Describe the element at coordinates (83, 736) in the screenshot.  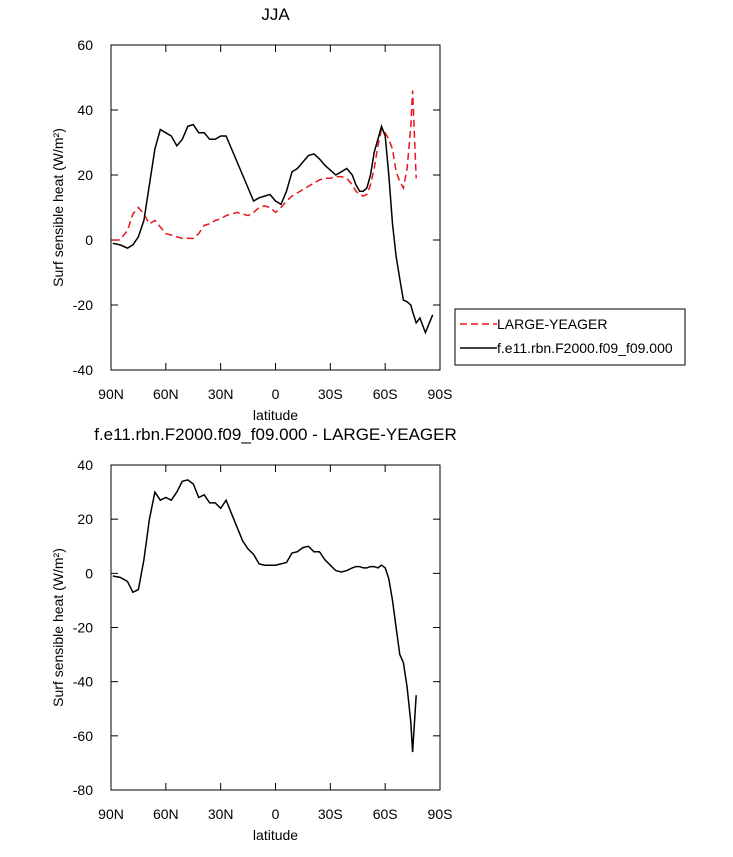
I see `y-tick-label: -60` at that location.